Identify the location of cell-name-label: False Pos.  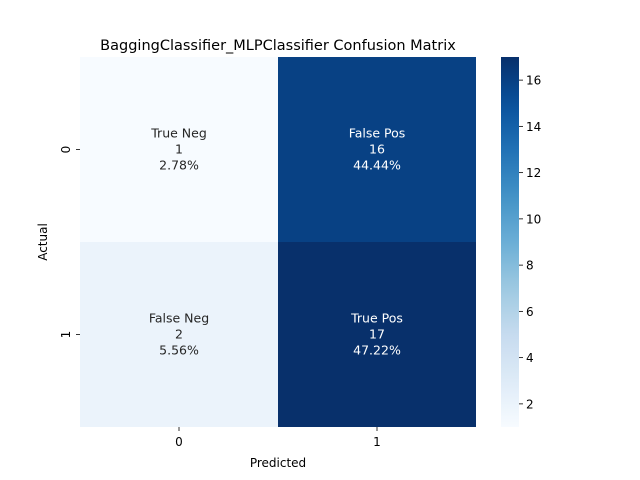
(377, 133).